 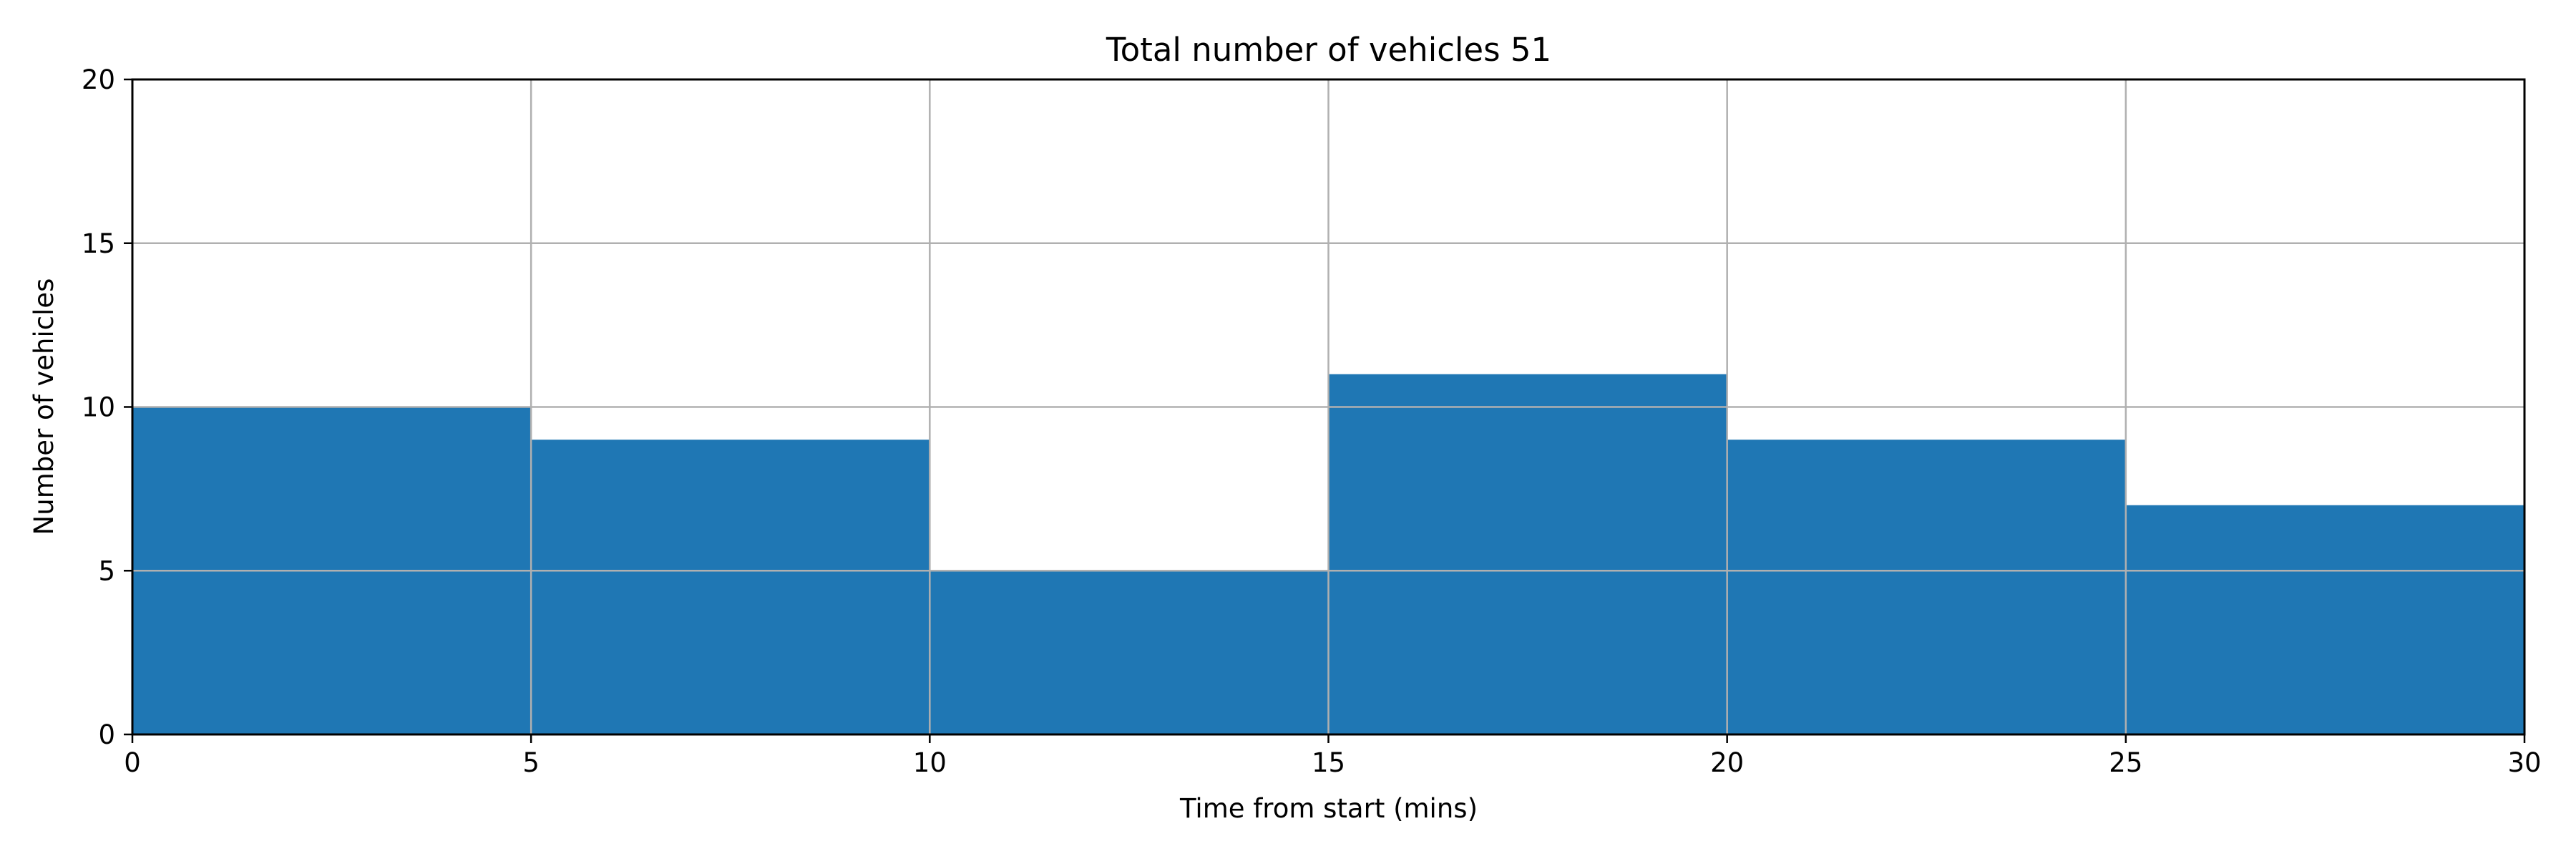 What do you see at coordinates (2524, 762) in the screenshot?
I see `x-tick-label: 30` at bounding box center [2524, 762].